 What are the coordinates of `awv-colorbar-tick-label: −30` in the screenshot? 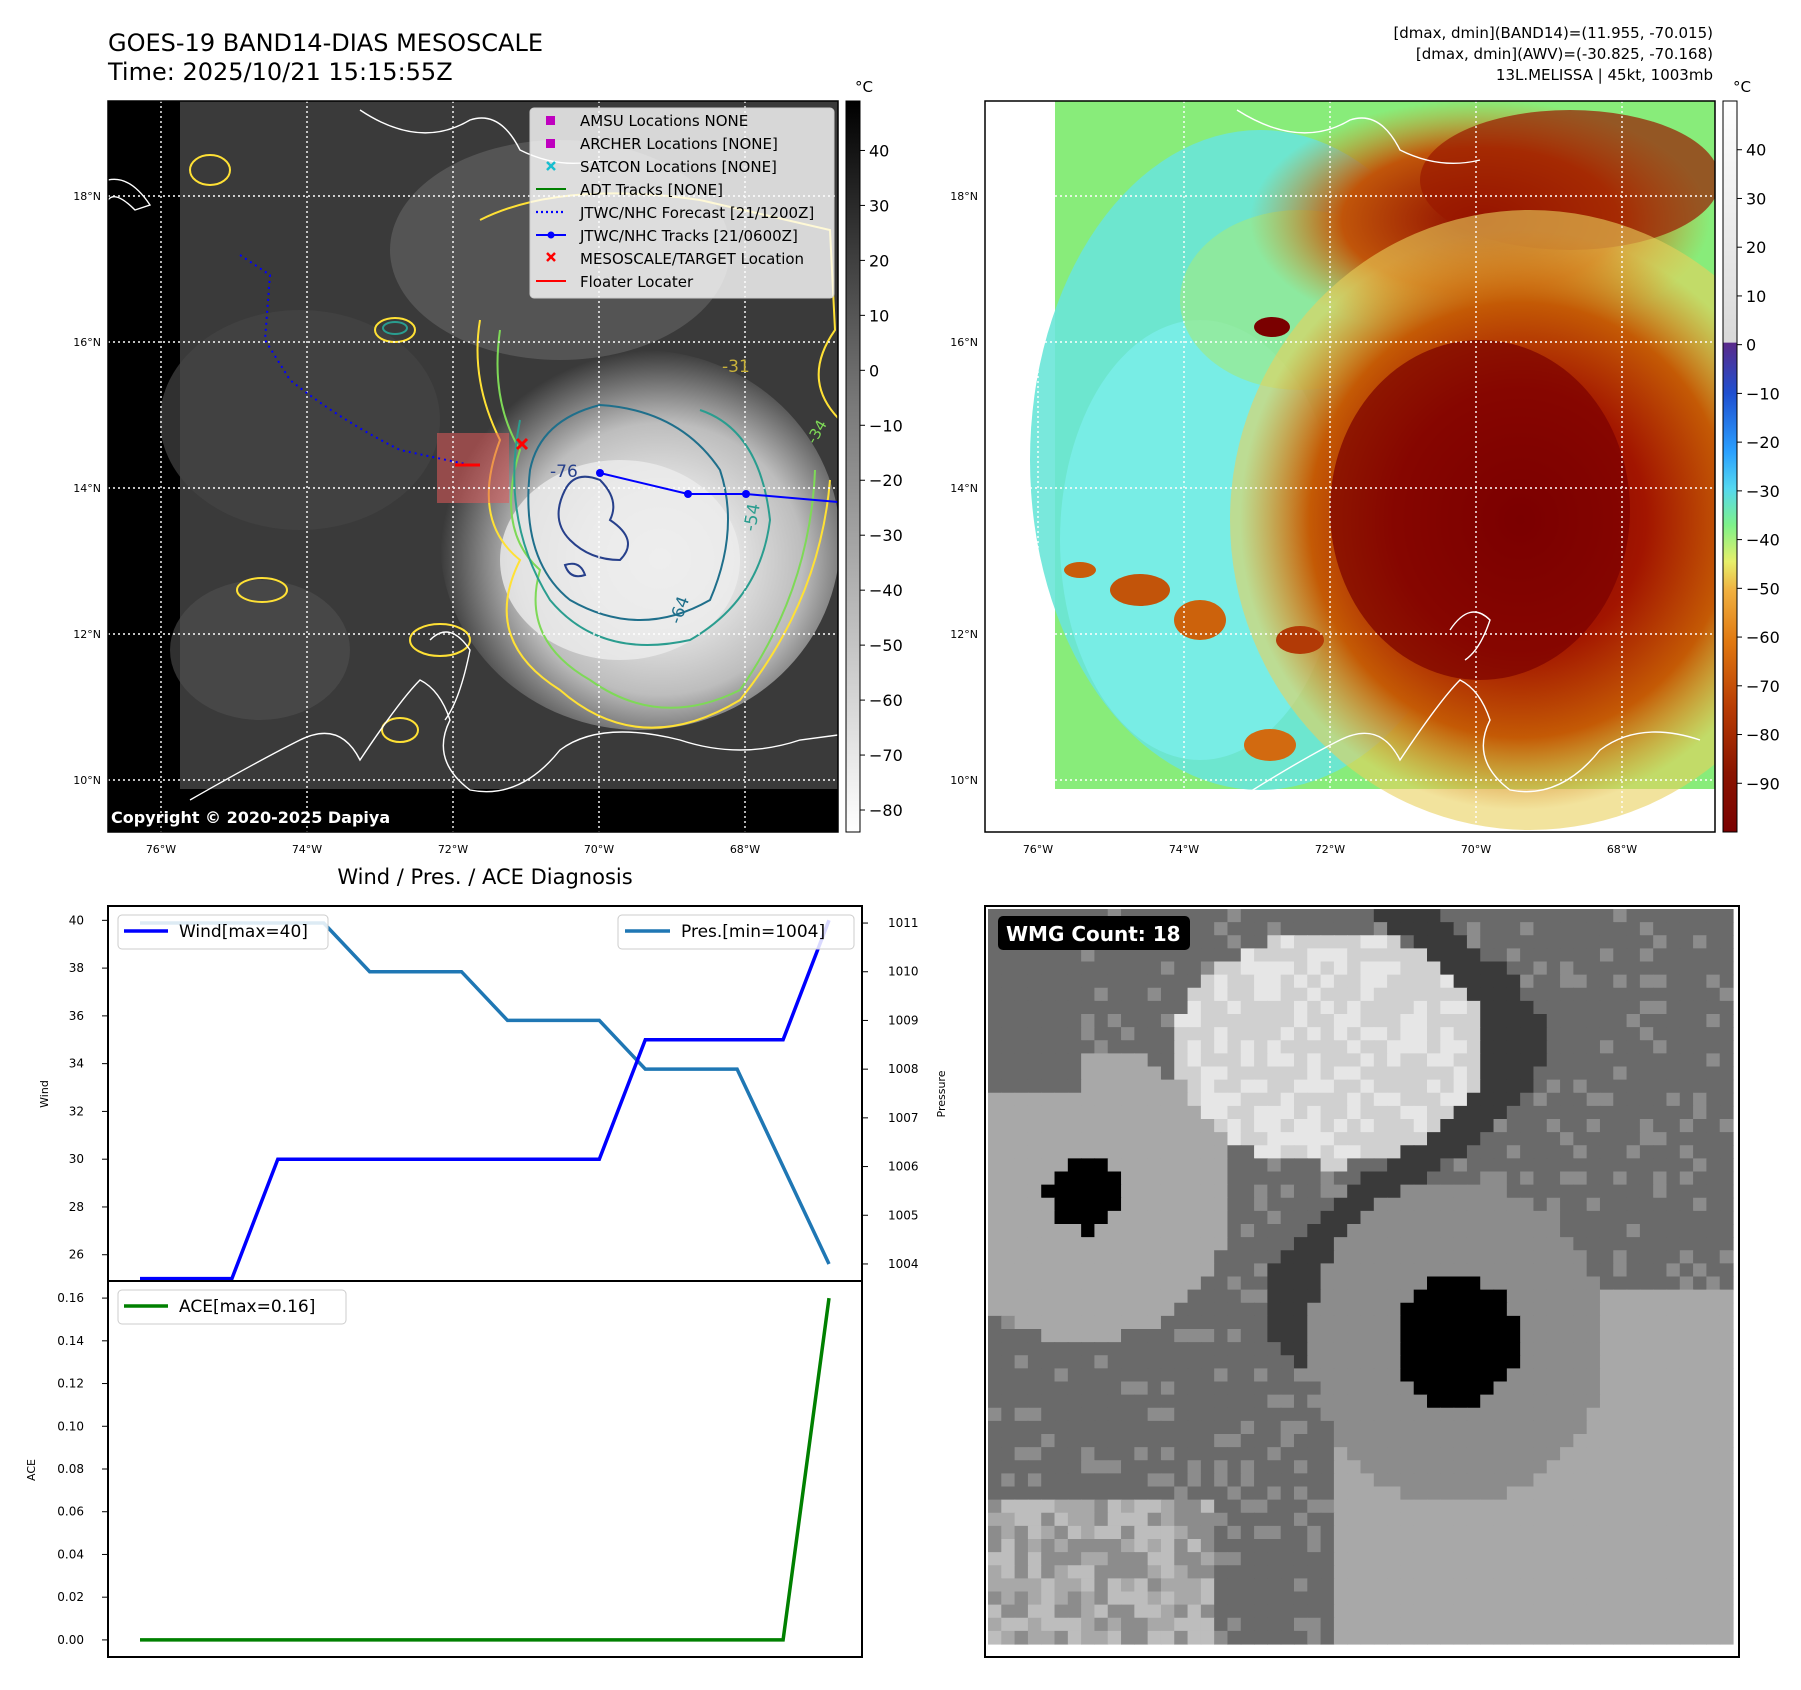 It's located at (1763, 491).